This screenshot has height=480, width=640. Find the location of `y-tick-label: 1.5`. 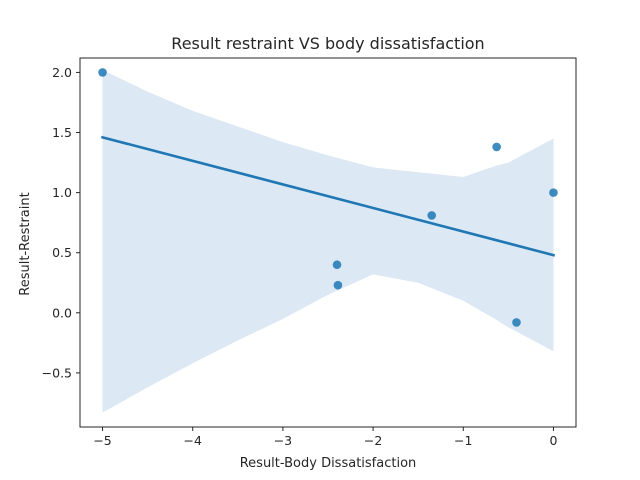

y-tick-label: 1.5 is located at coordinates (62, 132).